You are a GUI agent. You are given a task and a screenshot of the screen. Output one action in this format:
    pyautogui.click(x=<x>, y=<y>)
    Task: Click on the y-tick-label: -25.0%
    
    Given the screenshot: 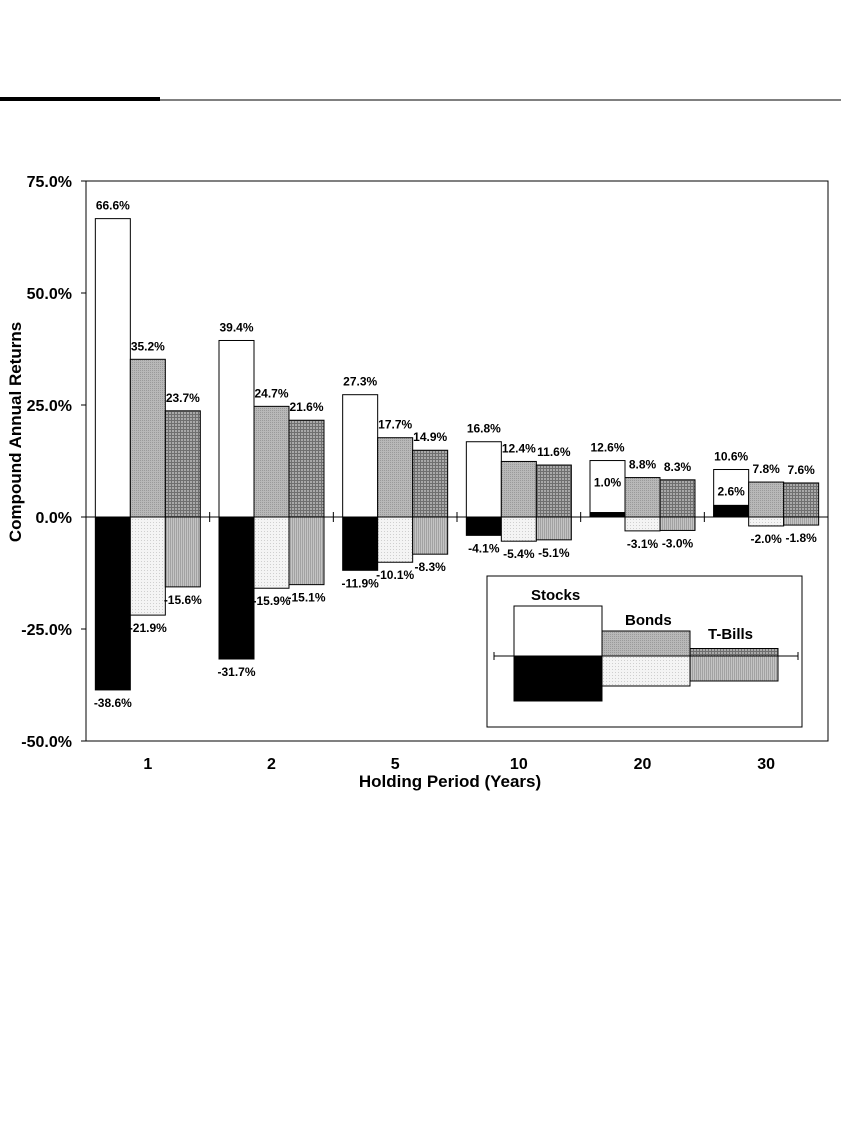 What is the action you would take?
    pyautogui.click(x=46, y=630)
    